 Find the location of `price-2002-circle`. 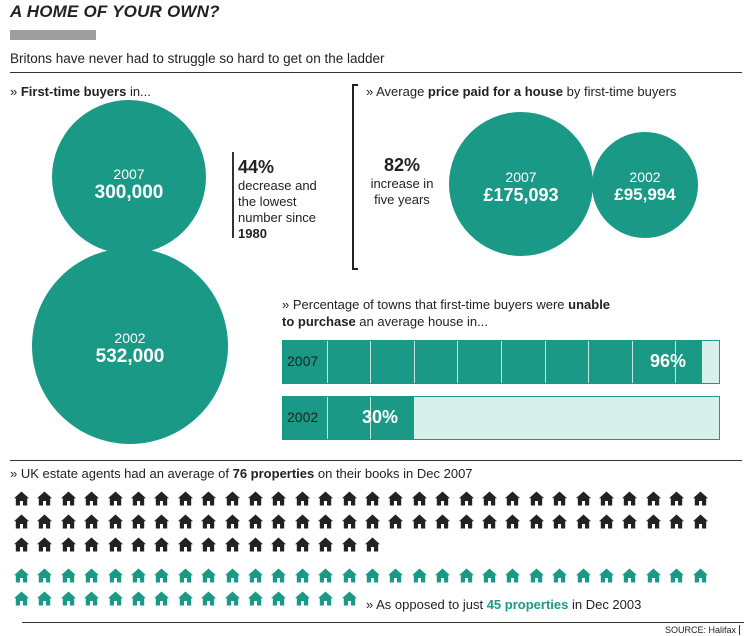

price-2002-circle is located at coordinates (645, 185).